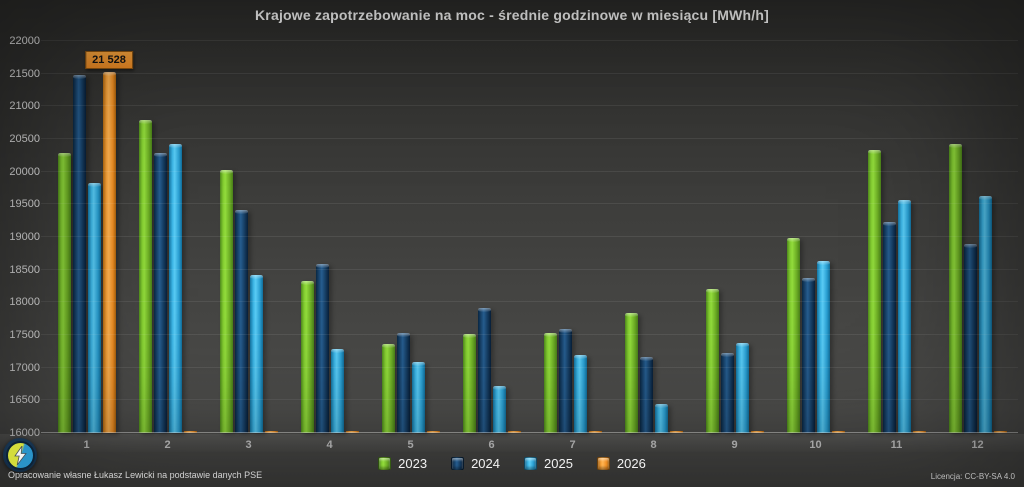 The width and height of the screenshot is (1024, 487). I want to click on month-group-9: 9, so click(734, 246).